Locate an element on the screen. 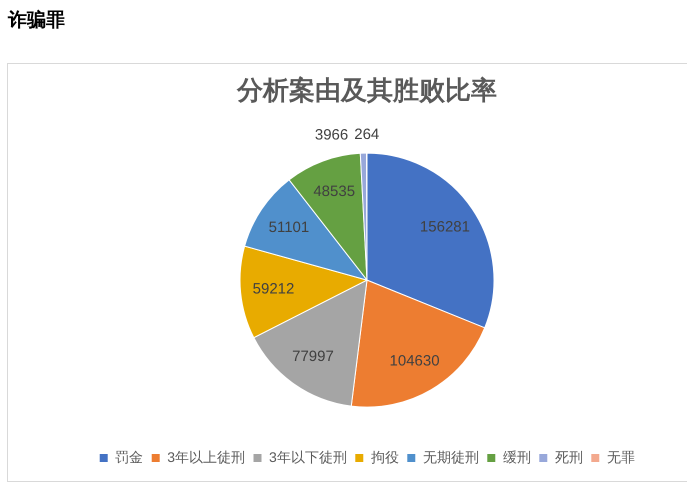 The width and height of the screenshot is (687, 483). data-label: 77997 is located at coordinates (313, 357).